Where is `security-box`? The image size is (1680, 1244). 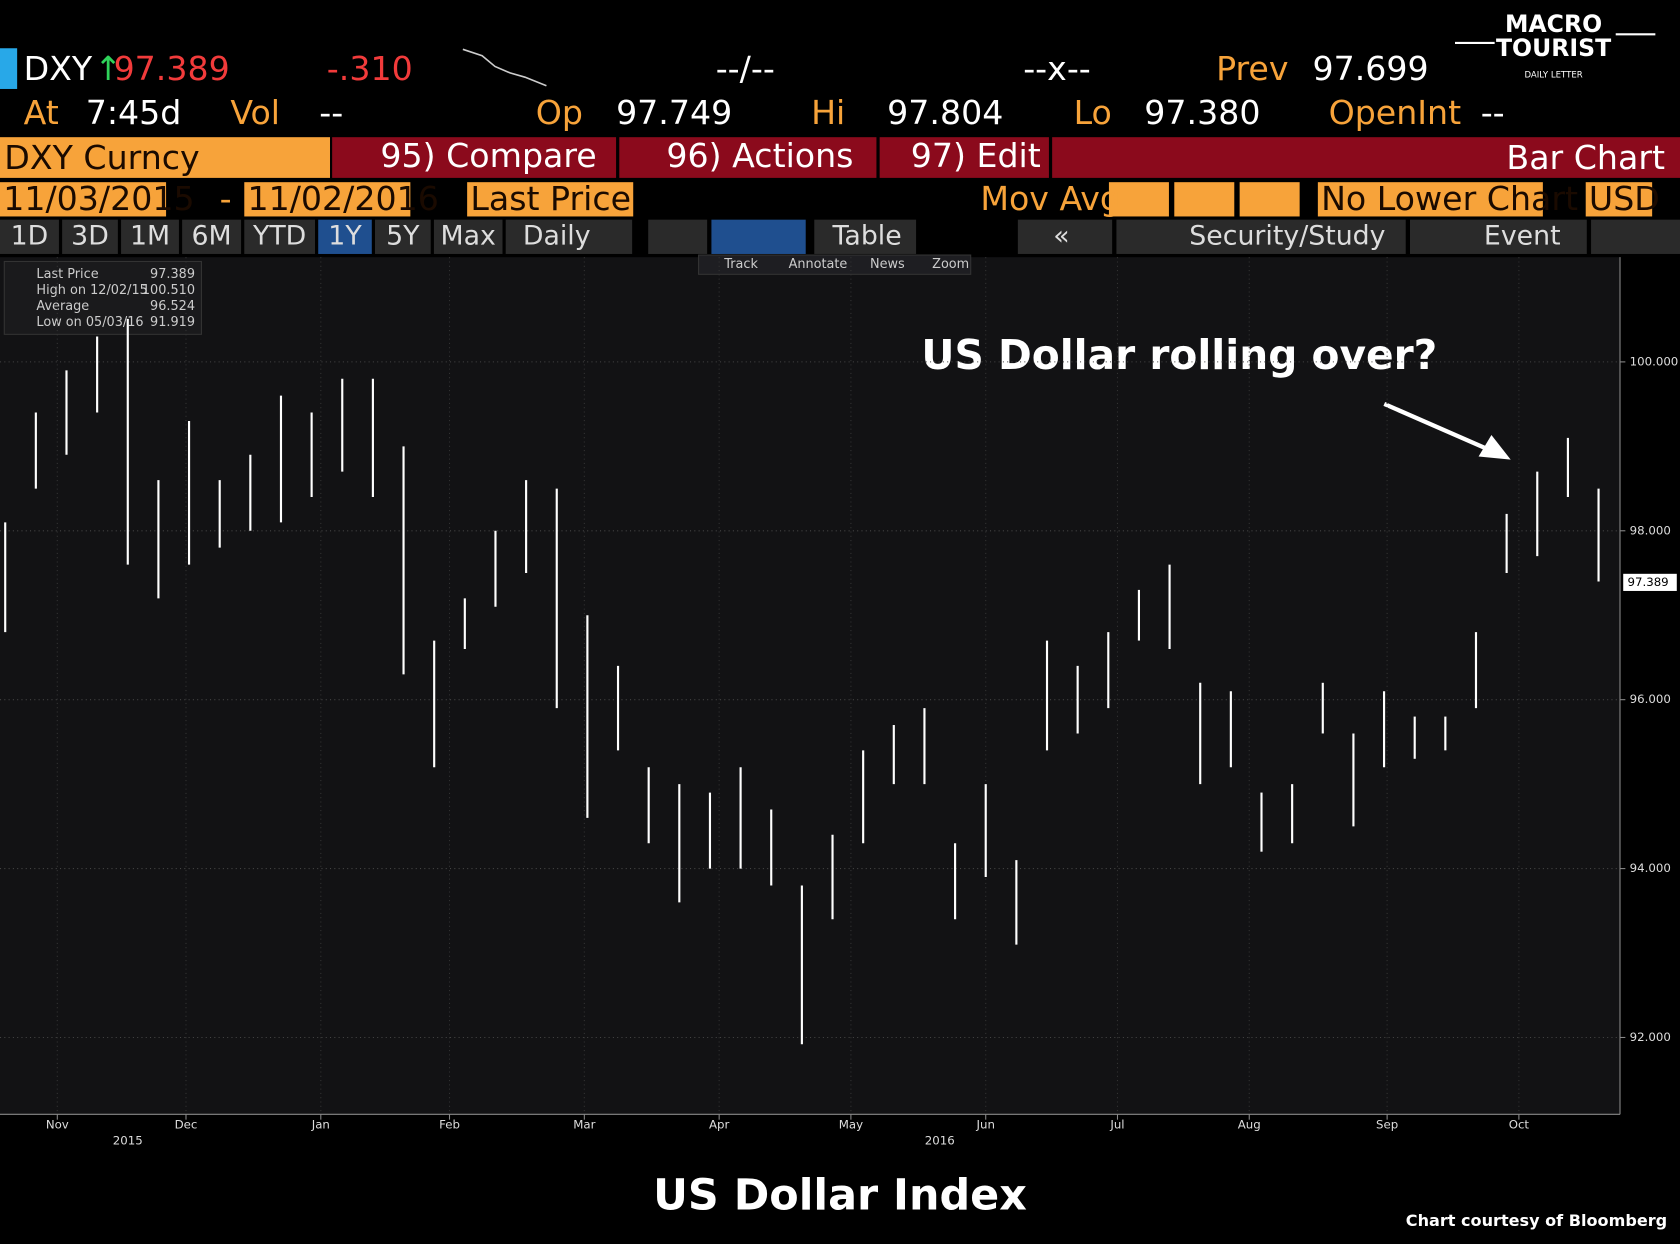 security-box is located at coordinates (165, 157).